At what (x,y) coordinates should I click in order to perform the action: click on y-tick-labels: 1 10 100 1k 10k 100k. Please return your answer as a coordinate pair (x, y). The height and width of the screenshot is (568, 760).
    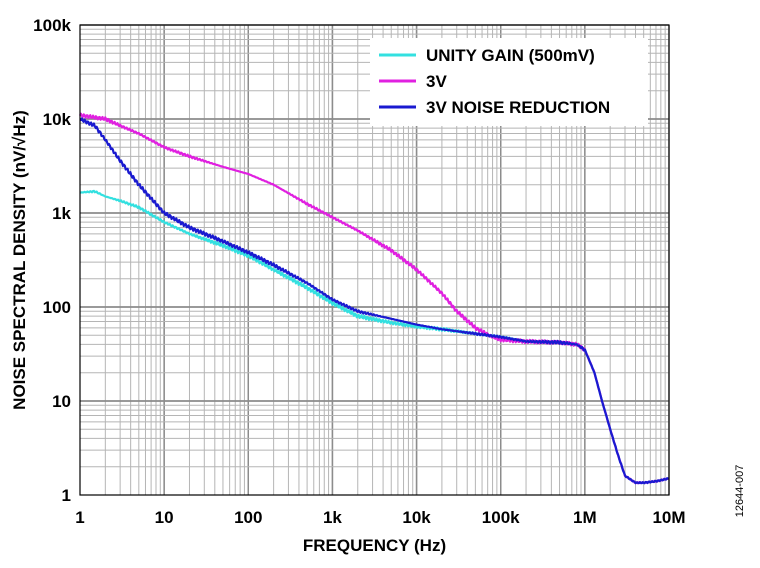
    Looking at the image, I should click on (52, 260).